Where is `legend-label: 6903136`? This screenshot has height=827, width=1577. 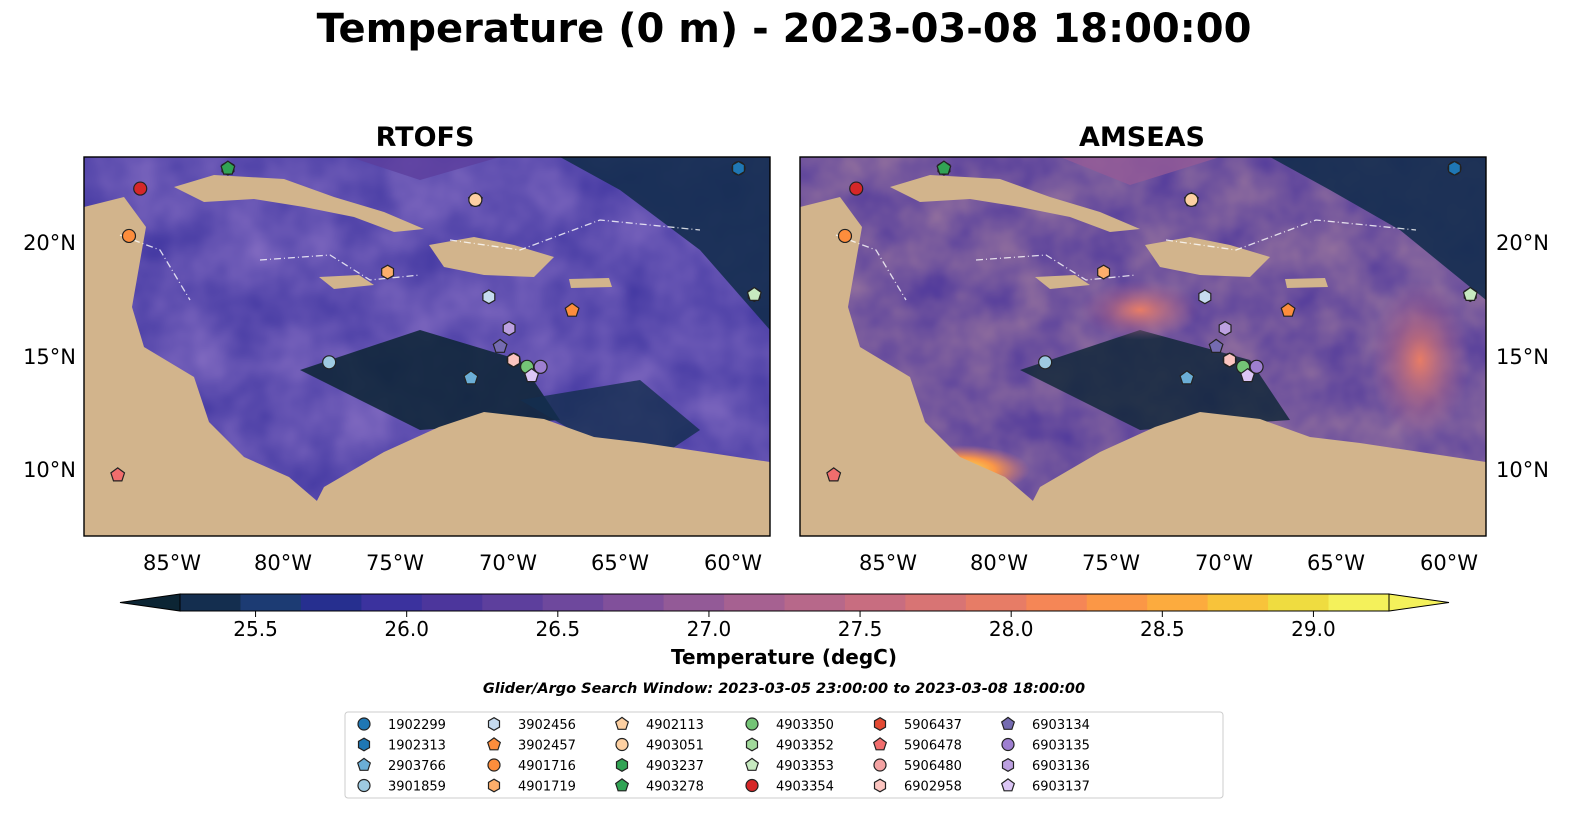
legend-label: 6903136 is located at coordinates (1061, 766).